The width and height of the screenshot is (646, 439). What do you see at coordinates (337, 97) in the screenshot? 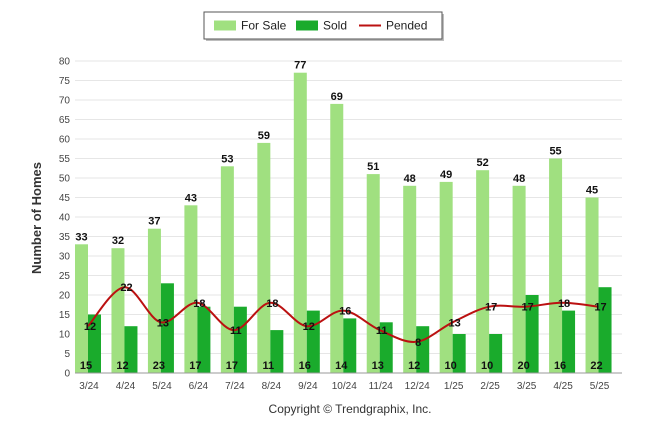
I see `for-sale-value-label: 69` at bounding box center [337, 97].